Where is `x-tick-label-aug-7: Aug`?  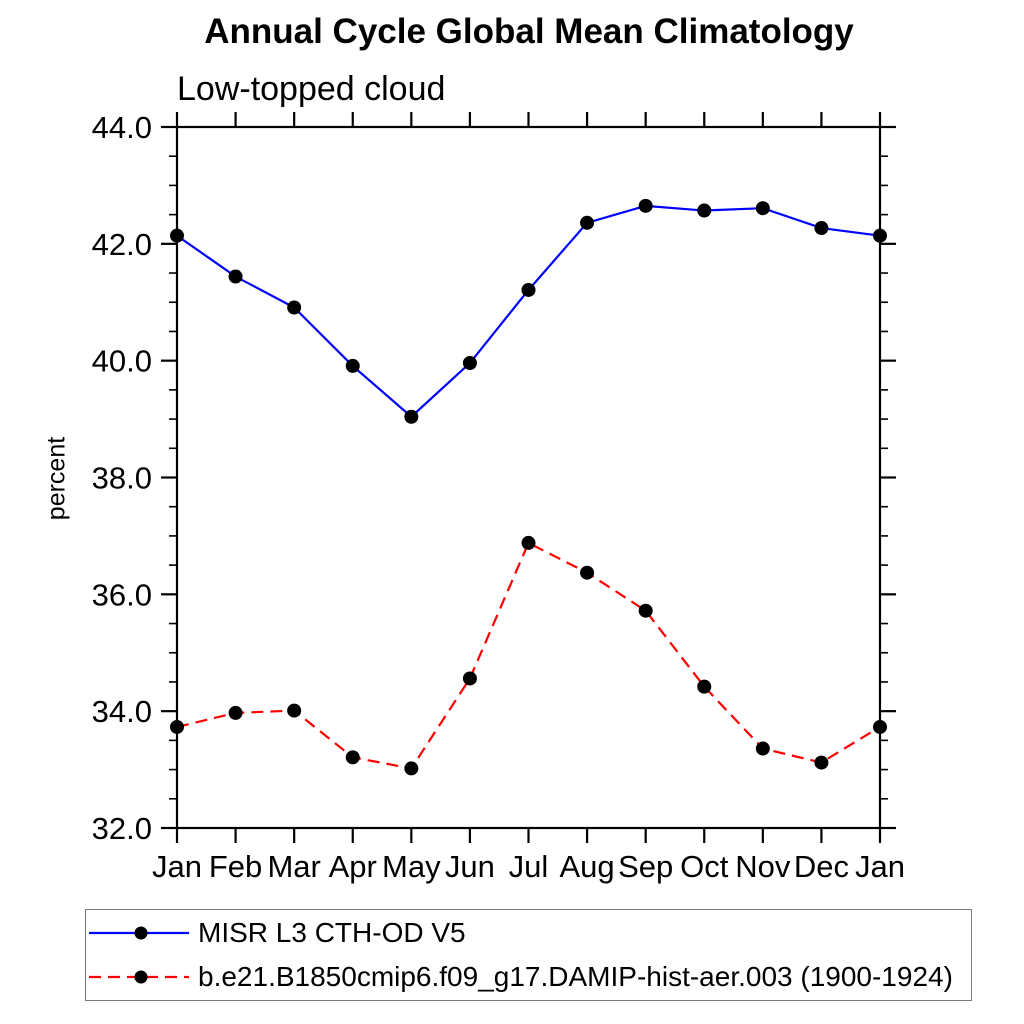 x-tick-label-aug-7: Aug is located at coordinates (586, 866).